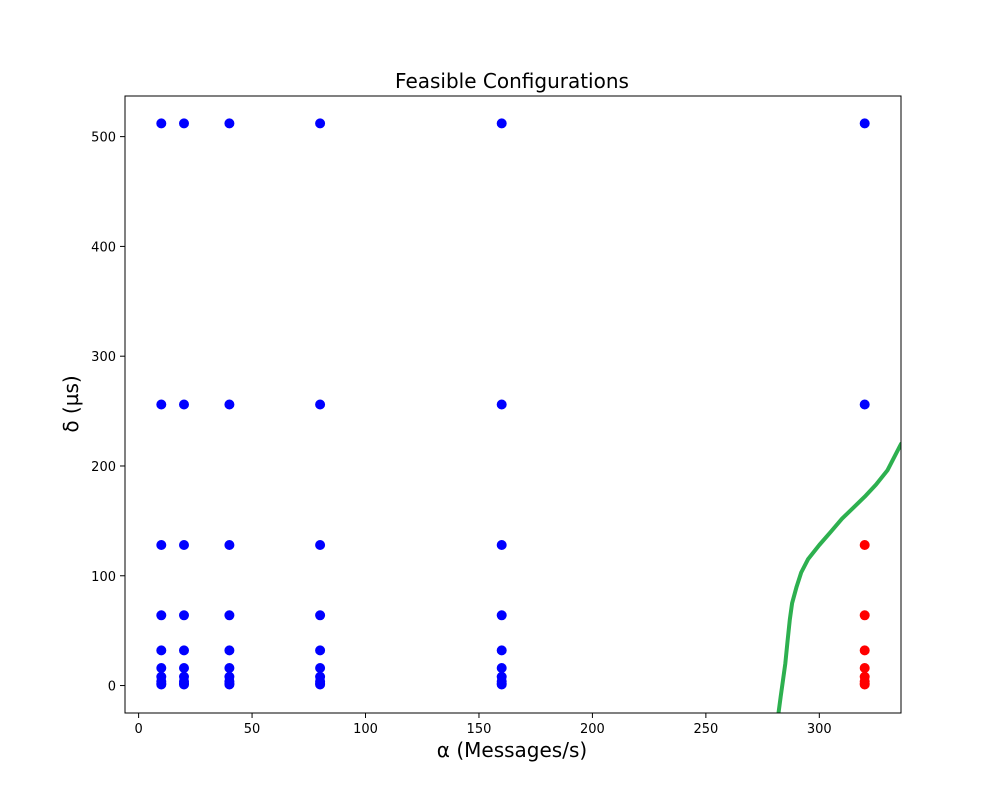 The image size is (1000, 800). I want to click on x-tick-label-0: 0, so click(138, 729).